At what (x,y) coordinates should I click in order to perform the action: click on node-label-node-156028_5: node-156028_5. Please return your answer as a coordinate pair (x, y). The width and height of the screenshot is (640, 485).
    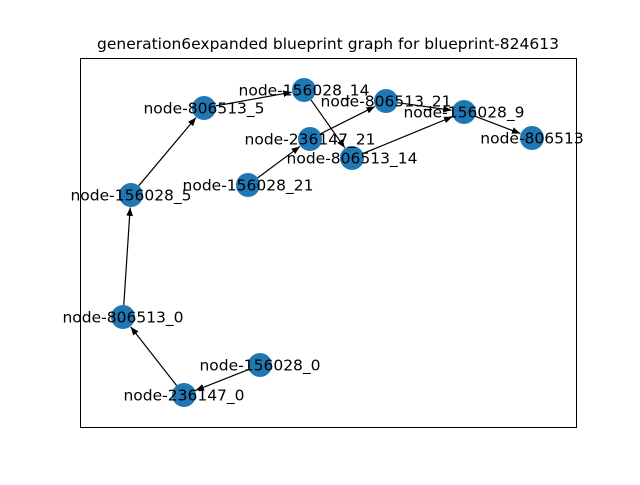
    Looking at the image, I should click on (130, 196).